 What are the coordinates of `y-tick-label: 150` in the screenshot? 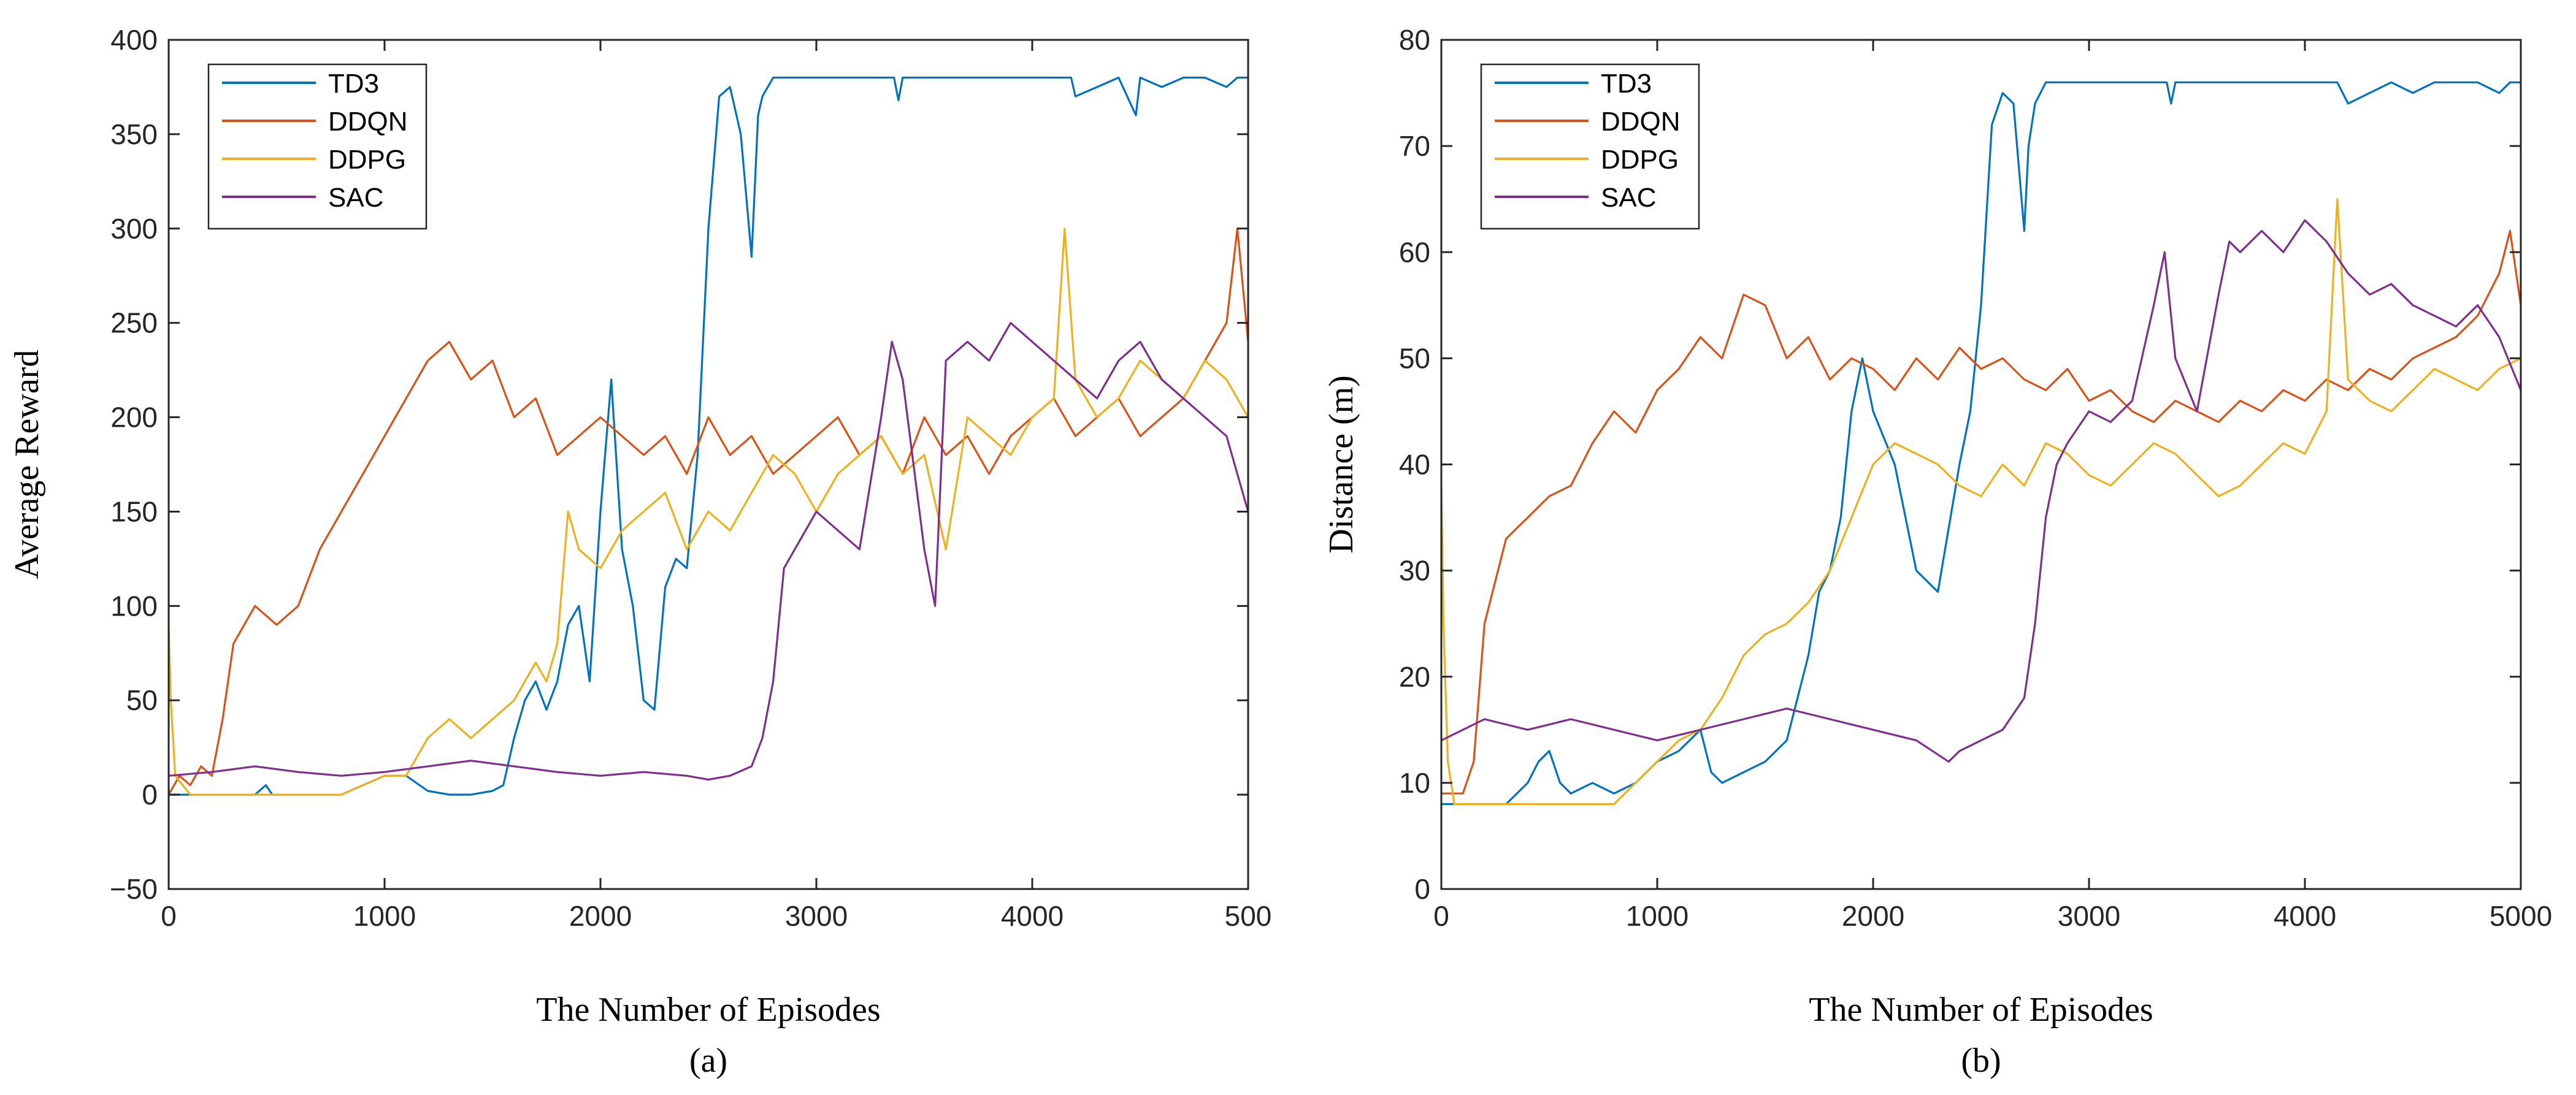 It's located at (134, 511).